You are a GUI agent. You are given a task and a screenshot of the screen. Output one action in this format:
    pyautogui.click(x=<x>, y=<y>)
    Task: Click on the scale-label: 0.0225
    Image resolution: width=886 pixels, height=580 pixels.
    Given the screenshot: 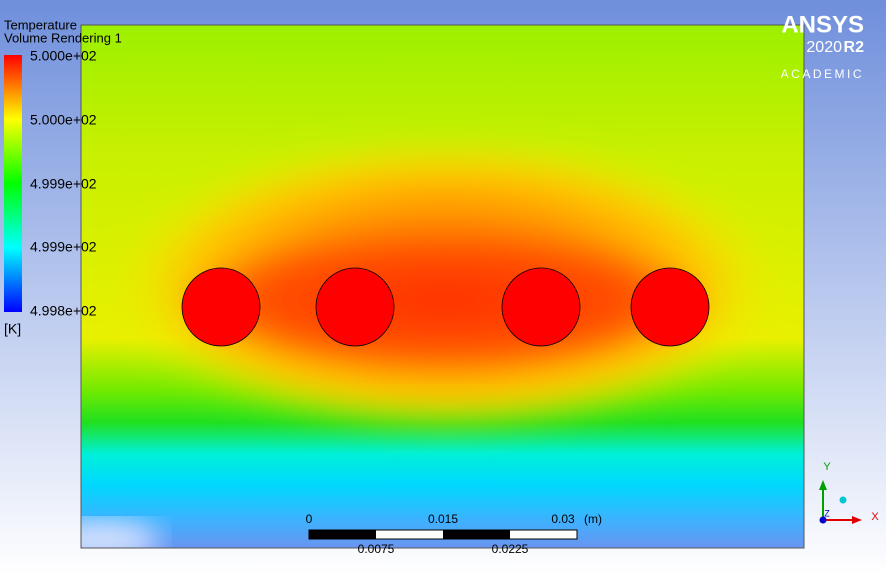 What is the action you would take?
    pyautogui.click(x=510, y=549)
    